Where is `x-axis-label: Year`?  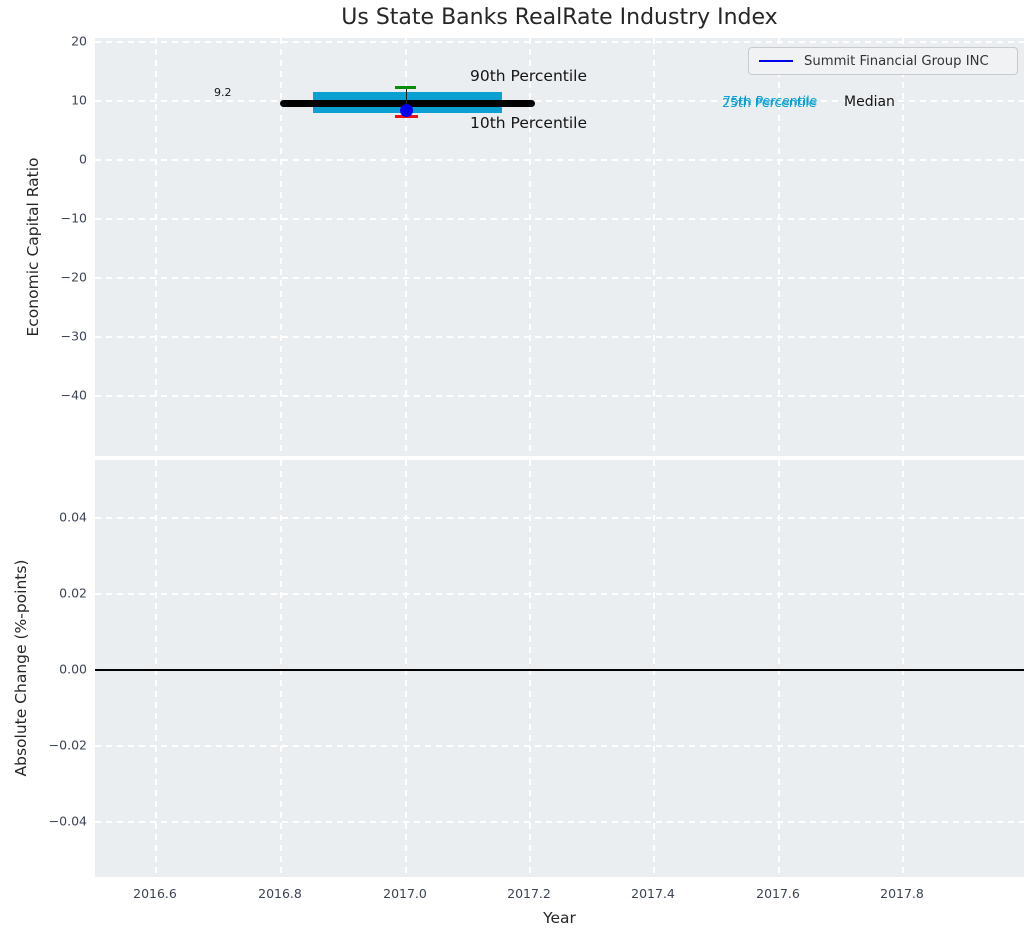
x-axis-label: Year is located at coordinates (559, 918).